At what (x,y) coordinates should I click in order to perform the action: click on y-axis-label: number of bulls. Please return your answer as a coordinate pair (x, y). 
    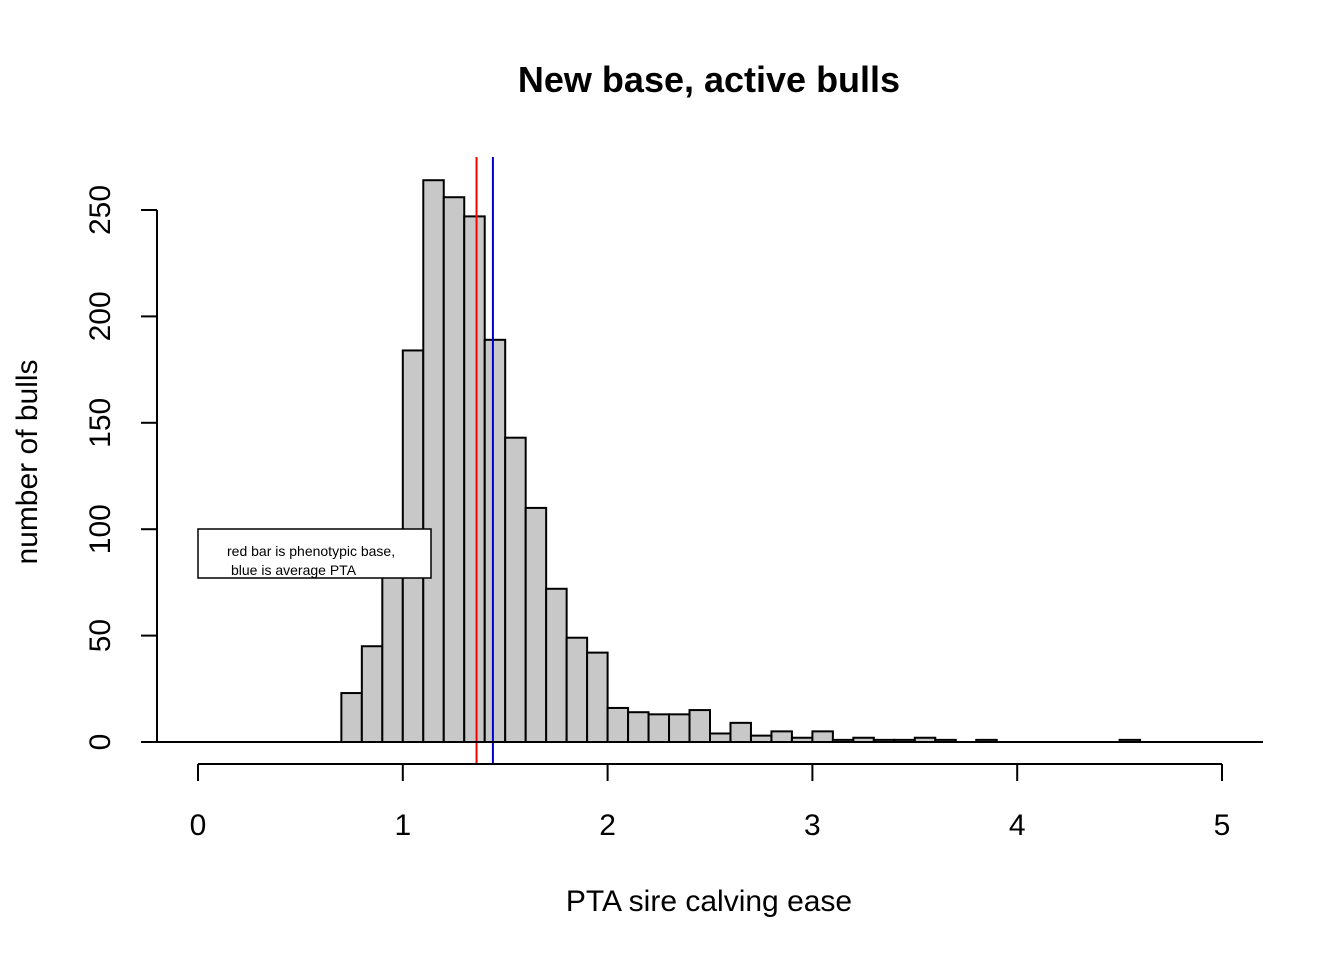
    Looking at the image, I should click on (27, 461).